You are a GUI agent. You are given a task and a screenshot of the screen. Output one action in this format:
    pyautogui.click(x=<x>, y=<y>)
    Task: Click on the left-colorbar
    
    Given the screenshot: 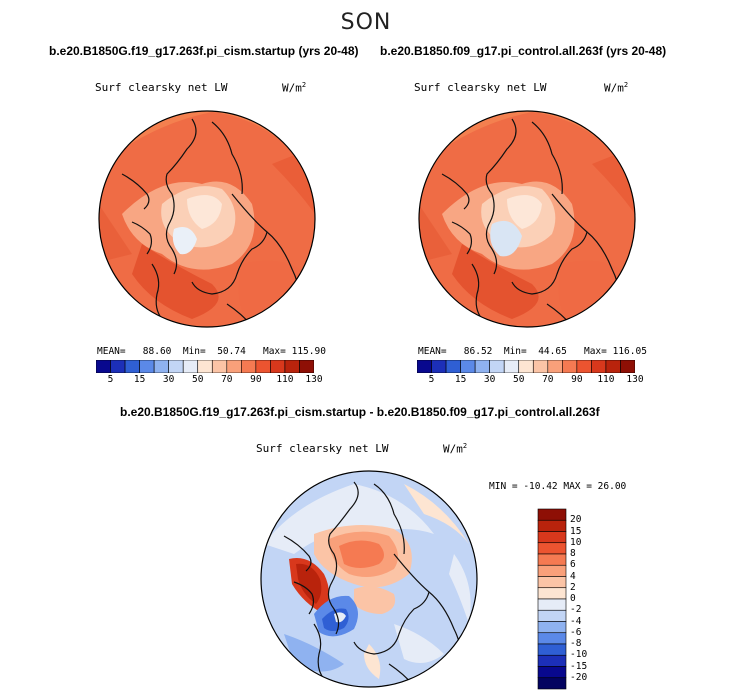 What is the action you would take?
    pyautogui.click(x=205, y=366)
    